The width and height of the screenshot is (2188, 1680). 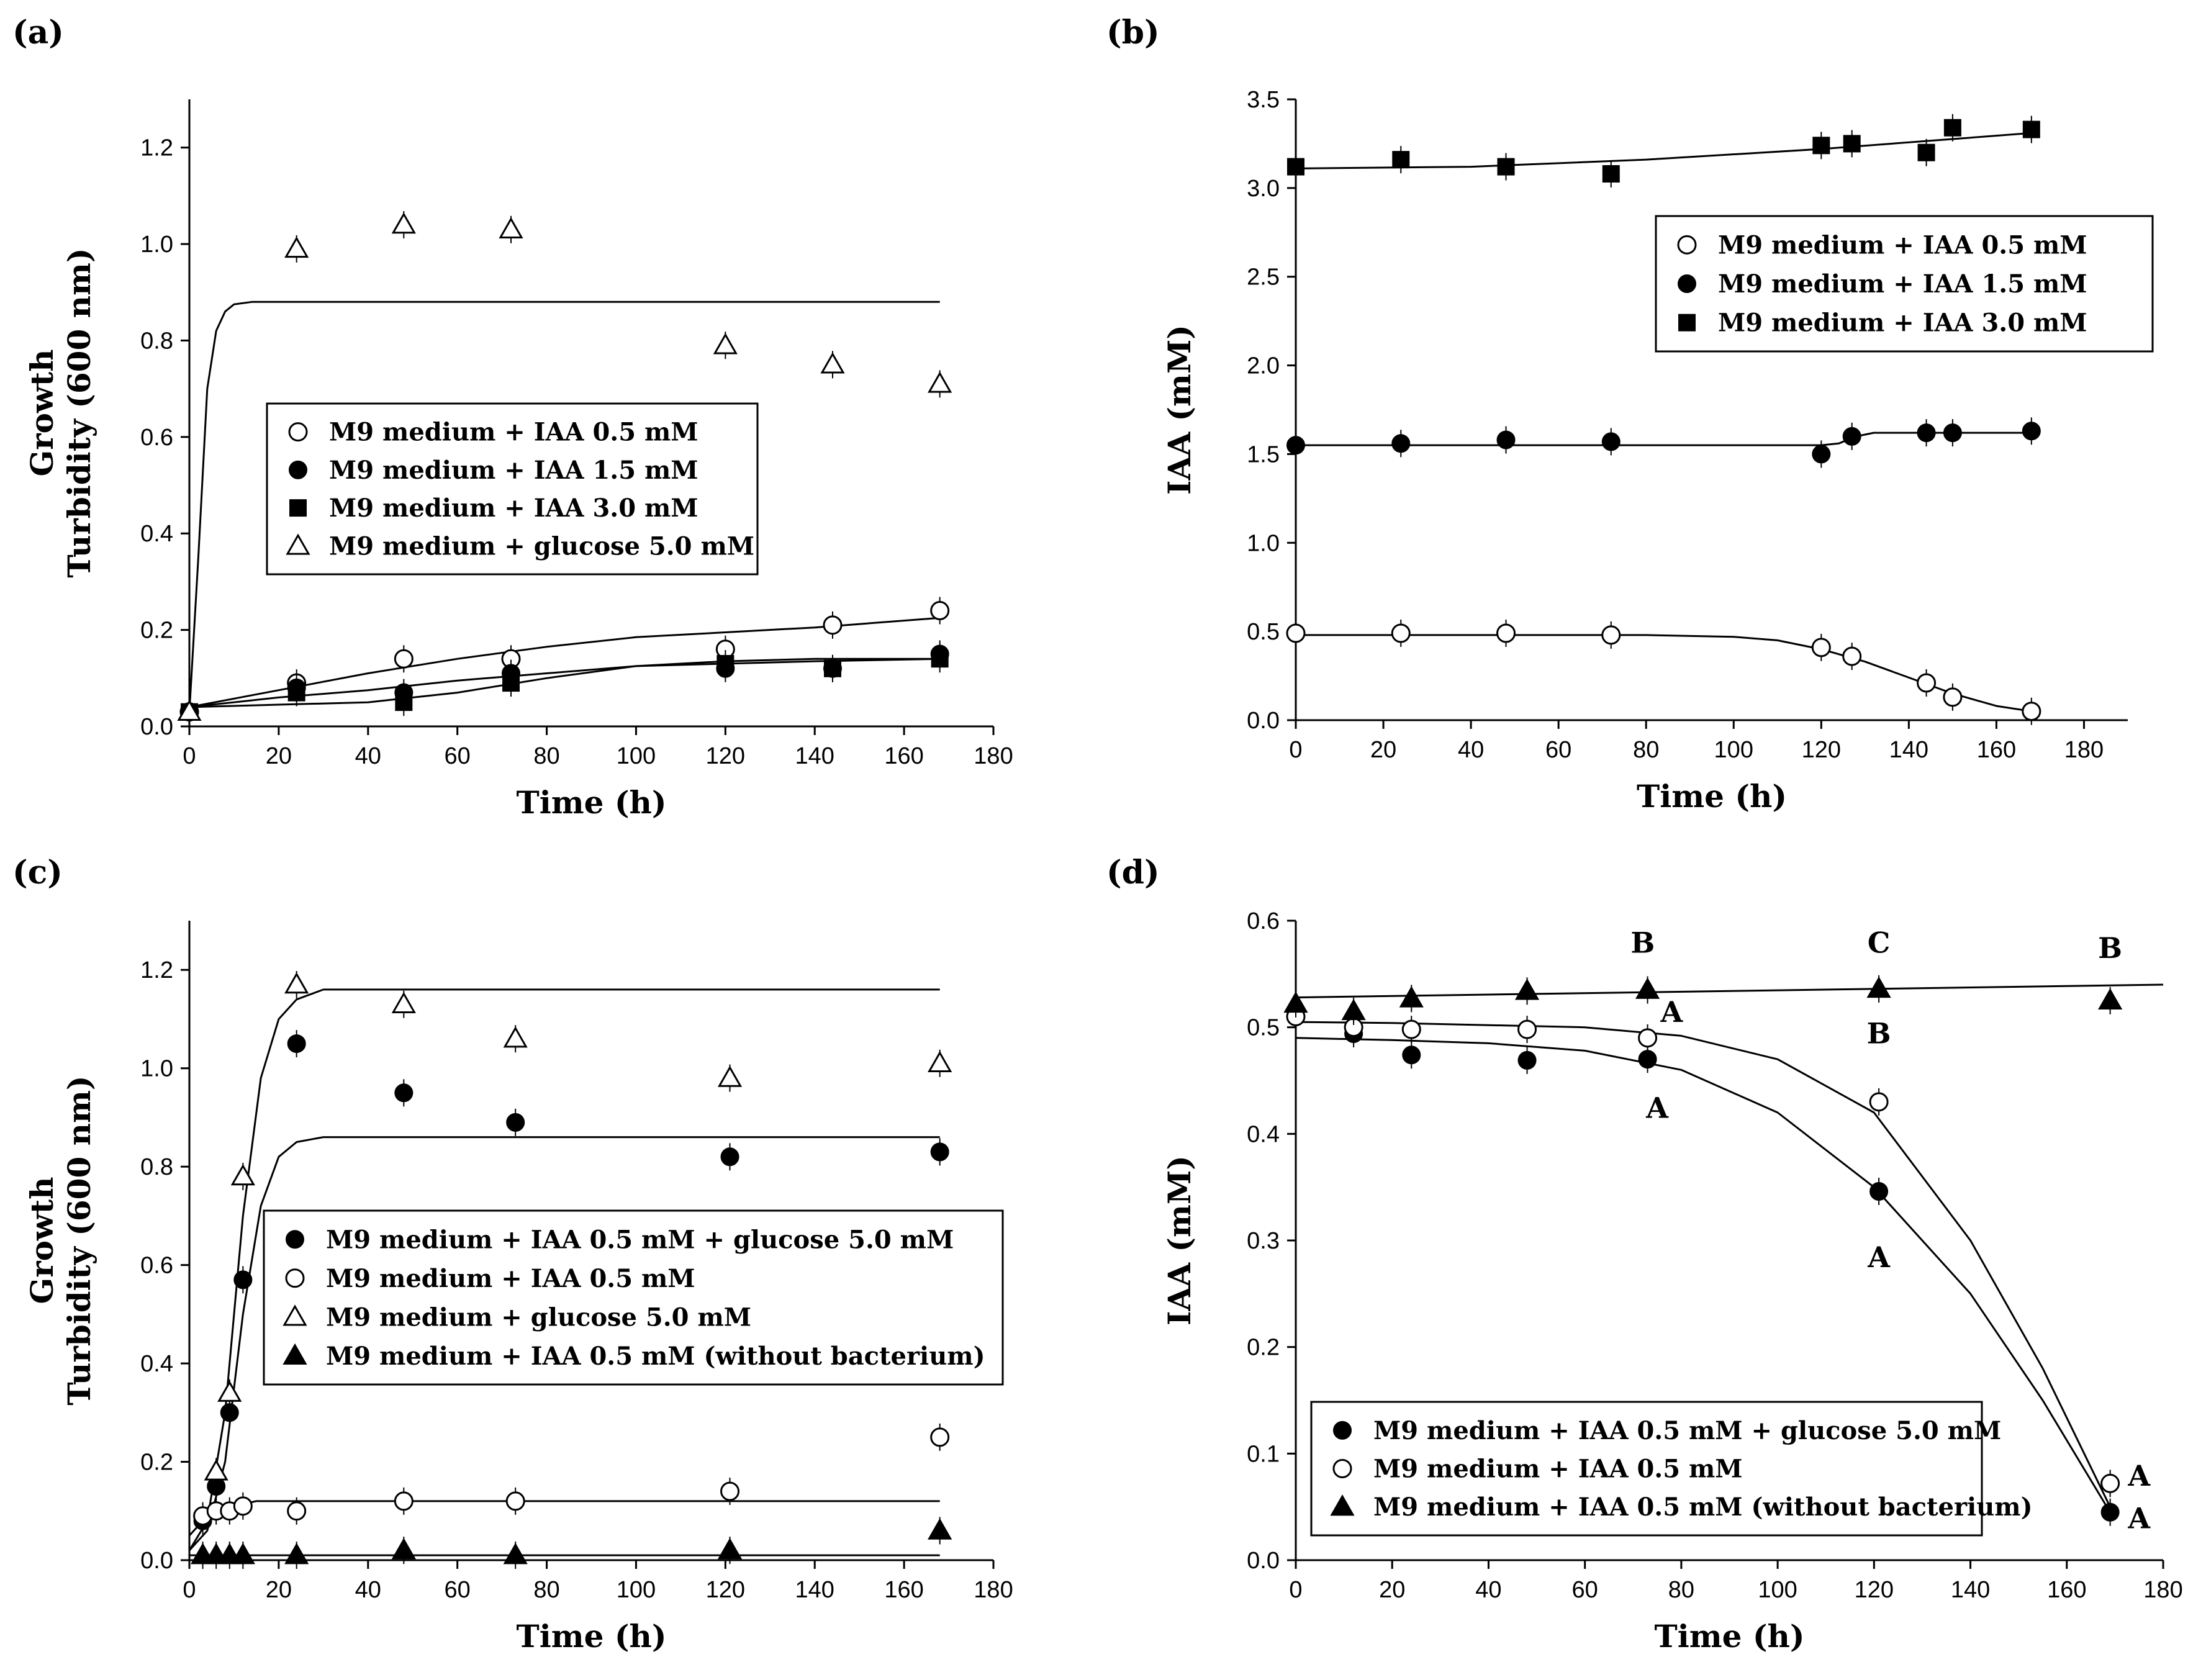 What do you see at coordinates (1874, 1590) in the screenshot?
I see `x-tick-label: 120` at bounding box center [1874, 1590].